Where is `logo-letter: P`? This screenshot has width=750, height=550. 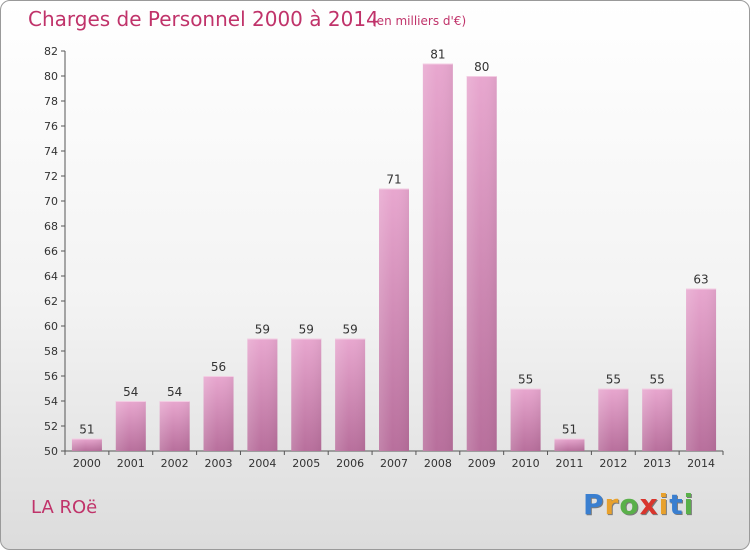
logo-letter: P is located at coordinates (594, 504).